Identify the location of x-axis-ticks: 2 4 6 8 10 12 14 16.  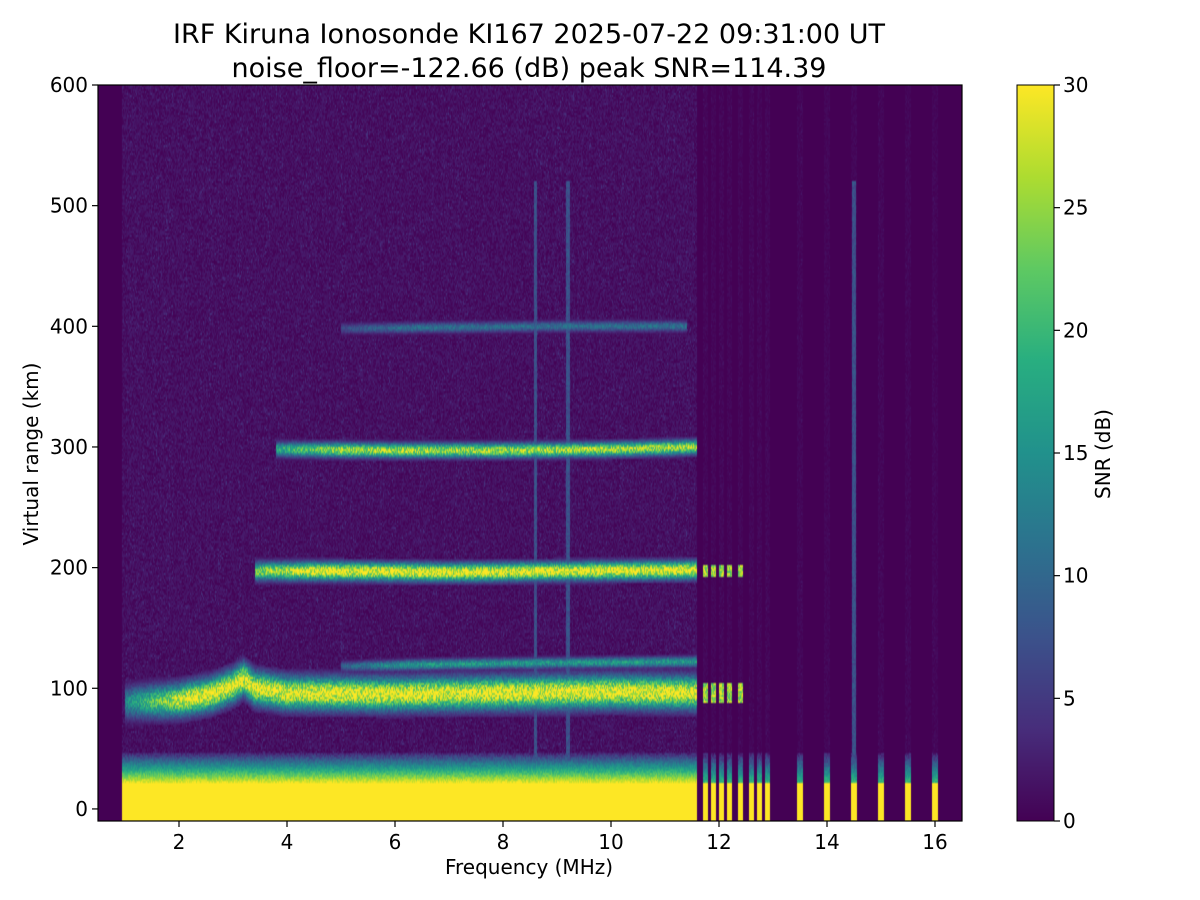
(560, 837).